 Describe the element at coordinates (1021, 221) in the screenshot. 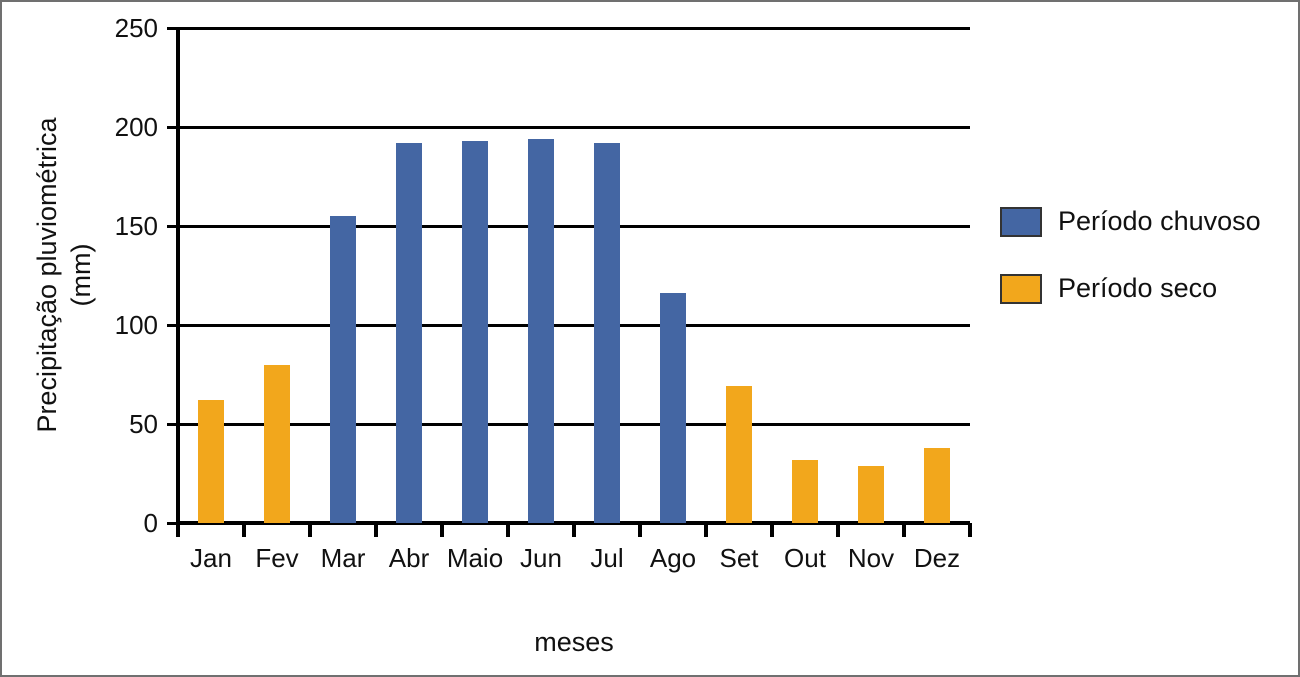

I see `legend-swatch-chuvoso` at that location.